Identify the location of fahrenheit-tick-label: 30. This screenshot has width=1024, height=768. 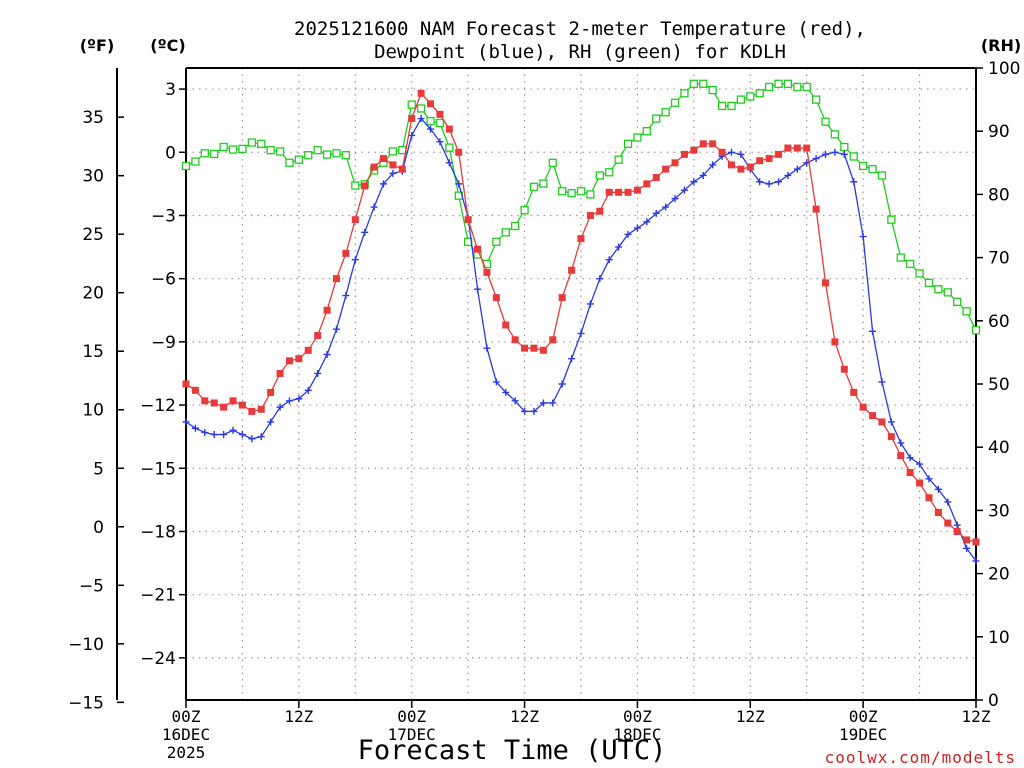
(93, 177).